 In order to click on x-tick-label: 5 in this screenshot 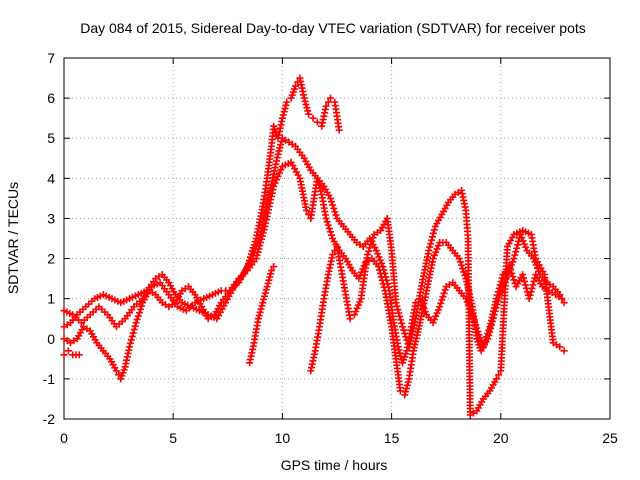, I will do `click(173, 438)`.